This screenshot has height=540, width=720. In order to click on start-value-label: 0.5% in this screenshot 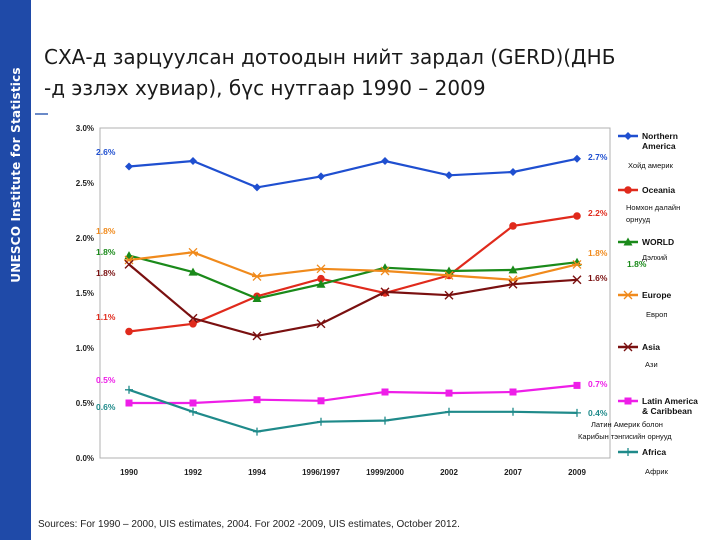, I will do `click(106, 380)`.